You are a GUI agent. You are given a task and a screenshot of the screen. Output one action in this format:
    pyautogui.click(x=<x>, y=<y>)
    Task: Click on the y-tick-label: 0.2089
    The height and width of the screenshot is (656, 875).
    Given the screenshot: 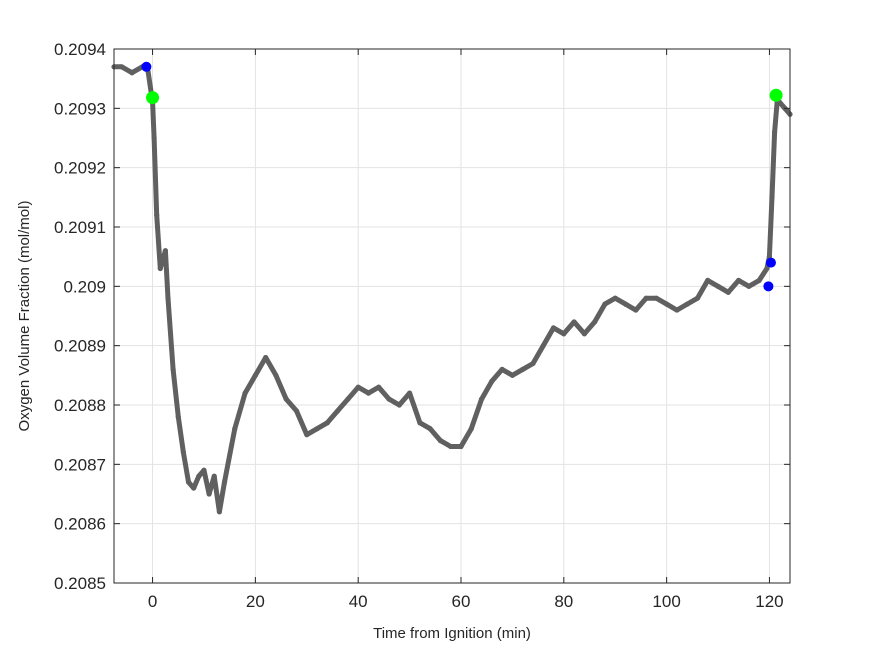 What is the action you would take?
    pyautogui.click(x=80, y=346)
    